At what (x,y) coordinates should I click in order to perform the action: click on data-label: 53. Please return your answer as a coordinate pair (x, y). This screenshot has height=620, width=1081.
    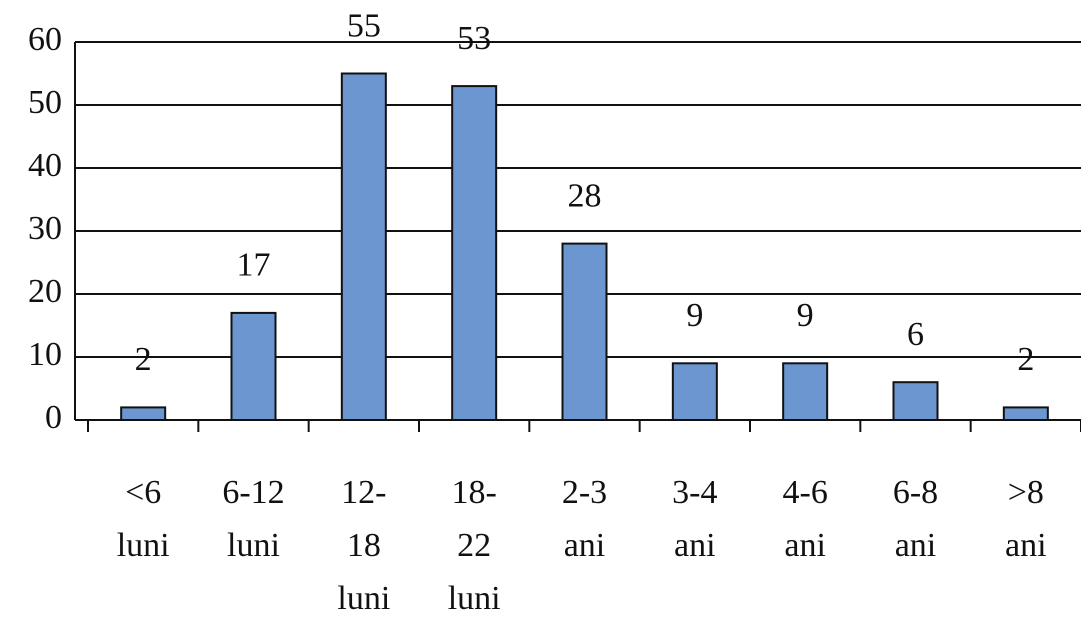
    Looking at the image, I should click on (474, 38).